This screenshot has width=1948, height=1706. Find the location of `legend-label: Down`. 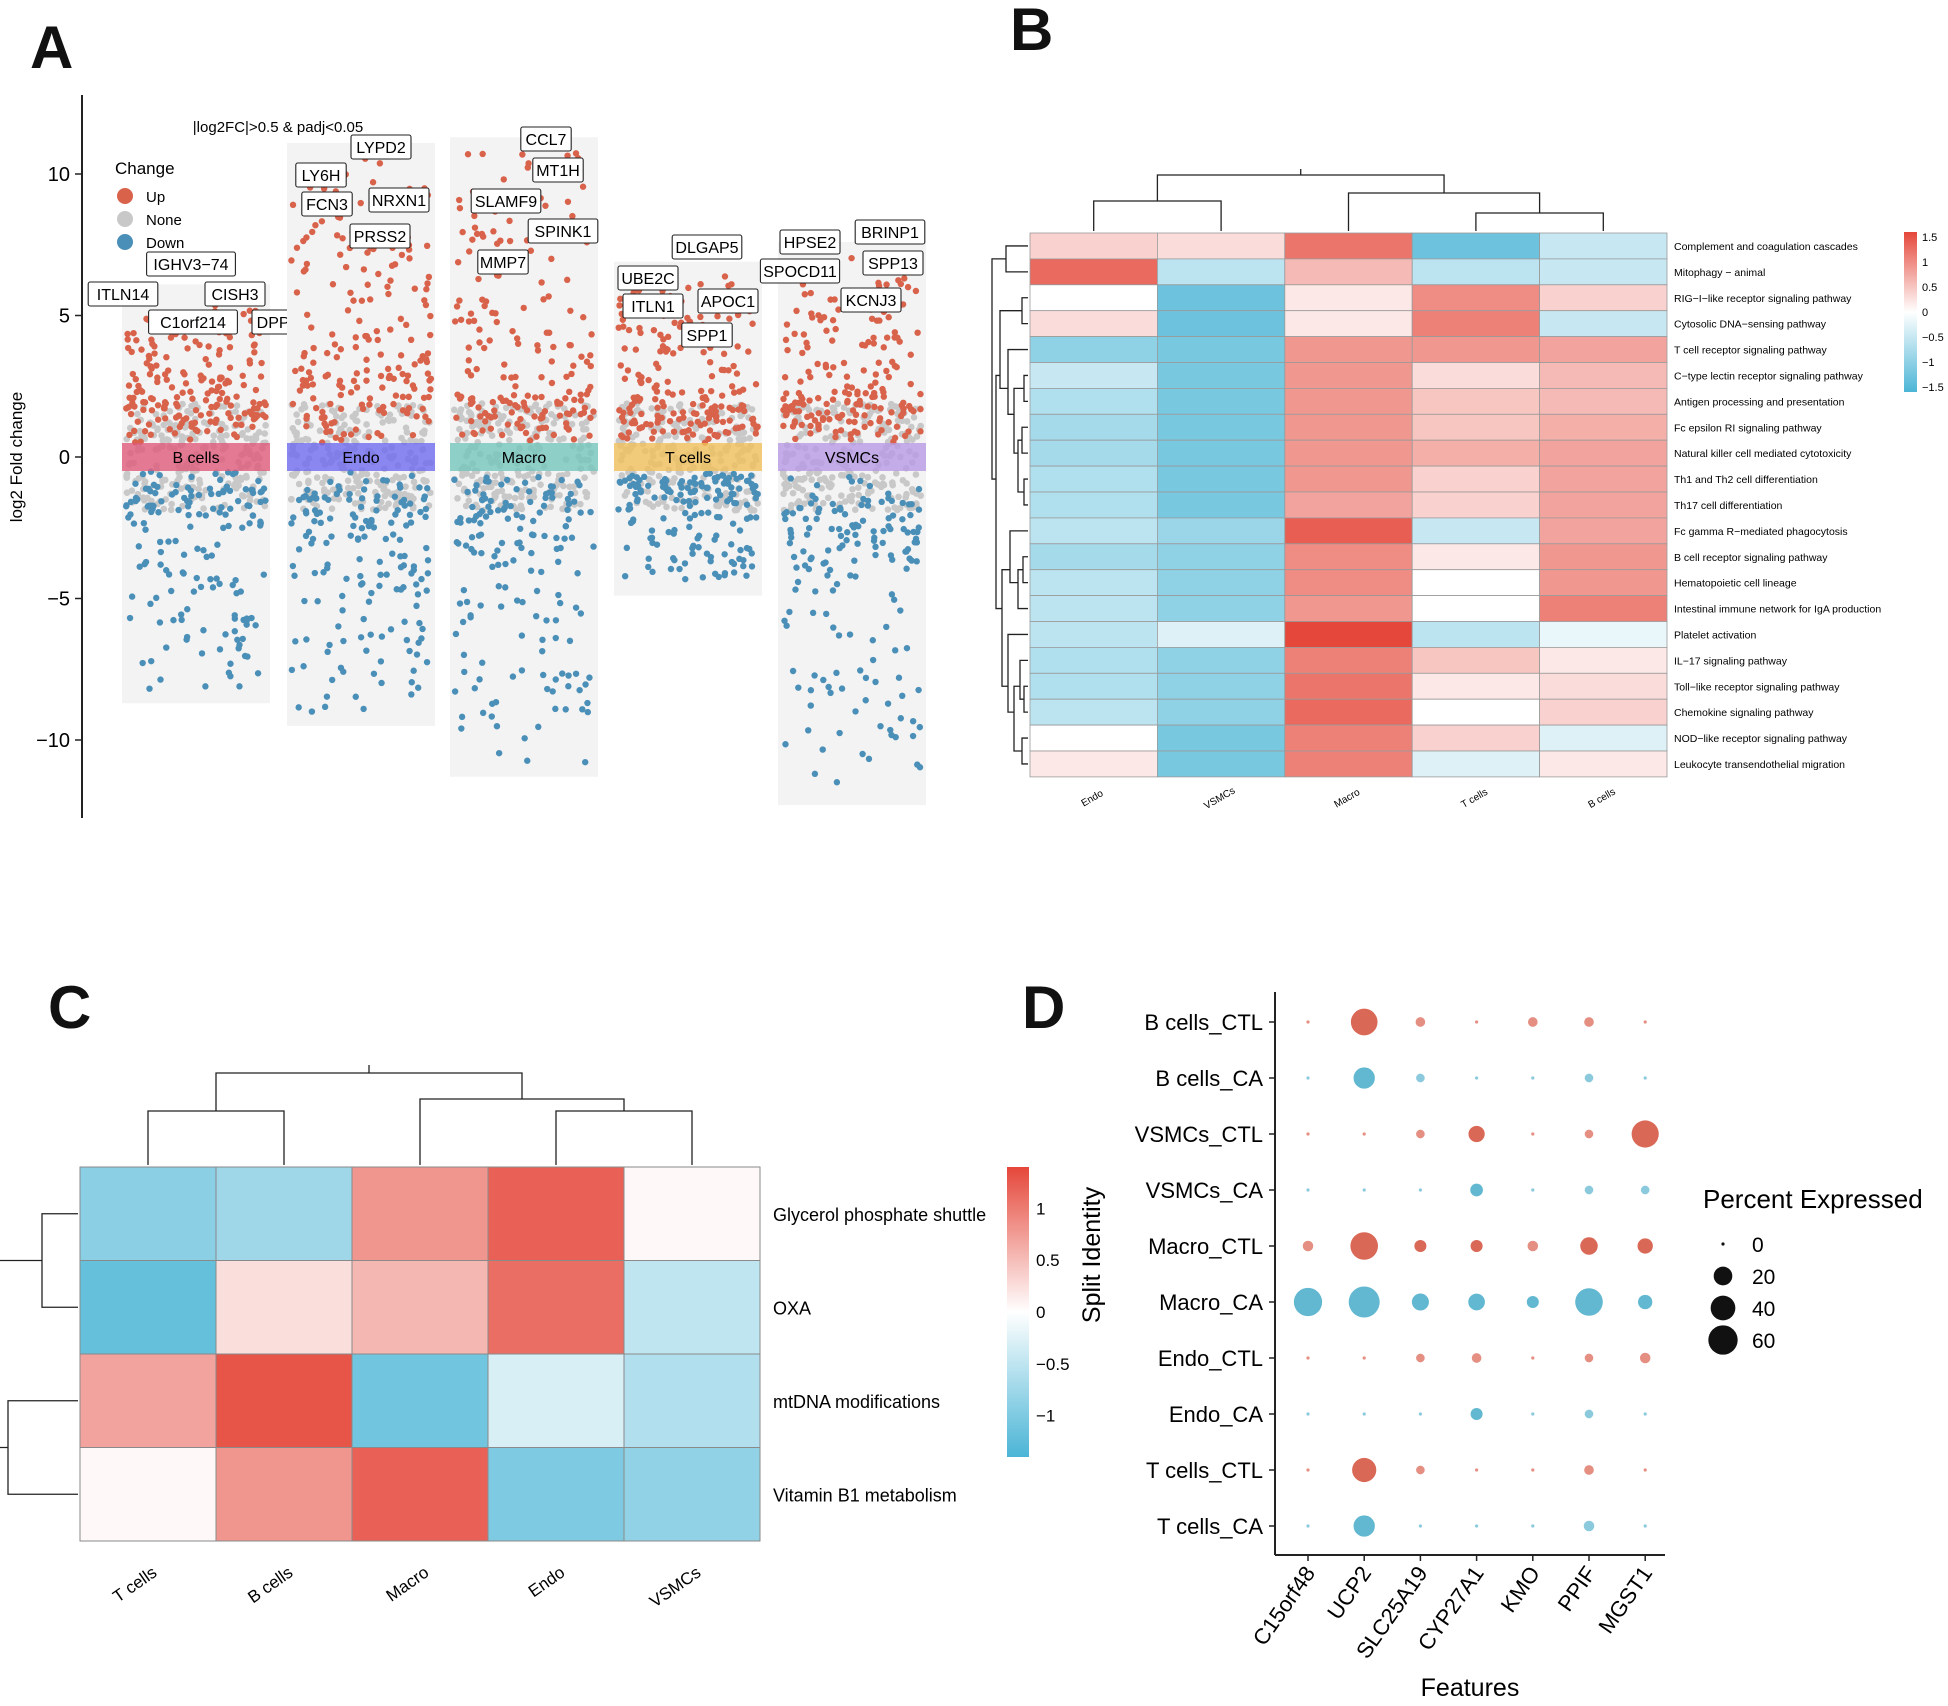

legend-label: Down is located at coordinates (165, 243).